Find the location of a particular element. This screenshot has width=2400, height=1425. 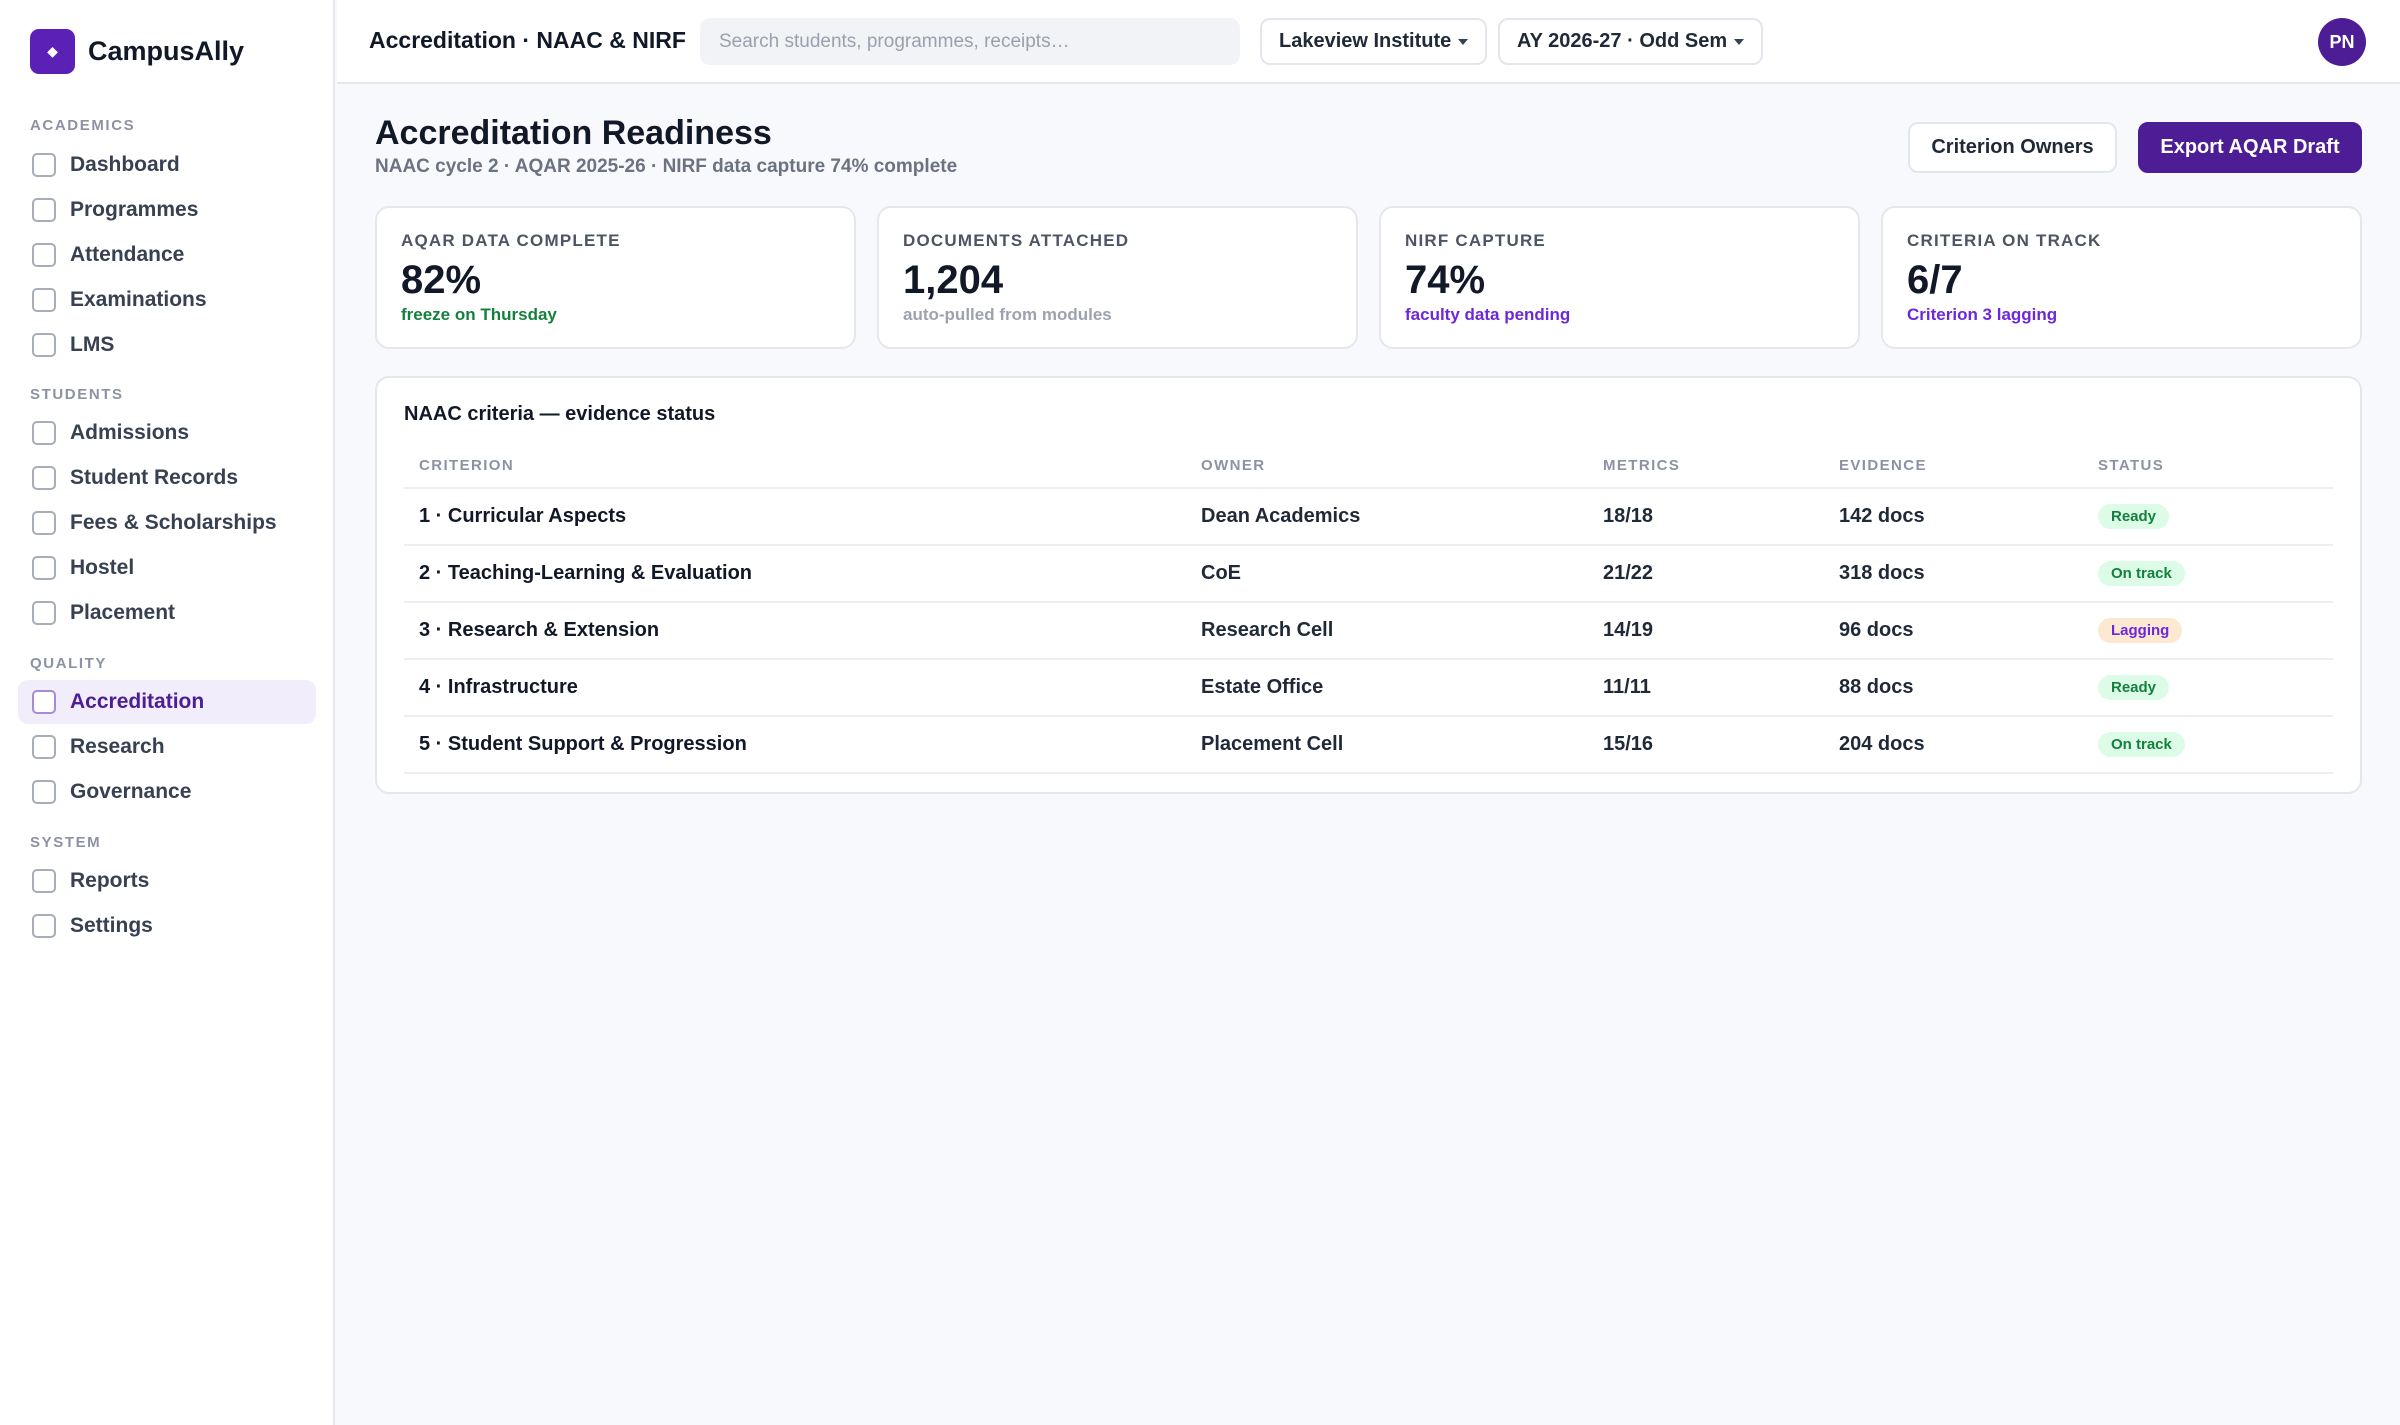

sidebar-item-placement: Placement is located at coordinates (167, 613).